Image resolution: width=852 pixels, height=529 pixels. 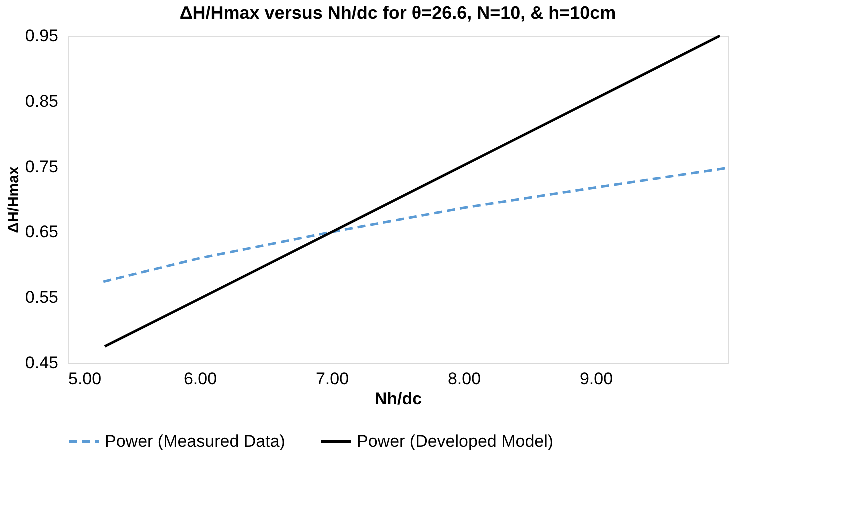 I want to click on legend-label: Power (Developed Model), so click(x=455, y=441).